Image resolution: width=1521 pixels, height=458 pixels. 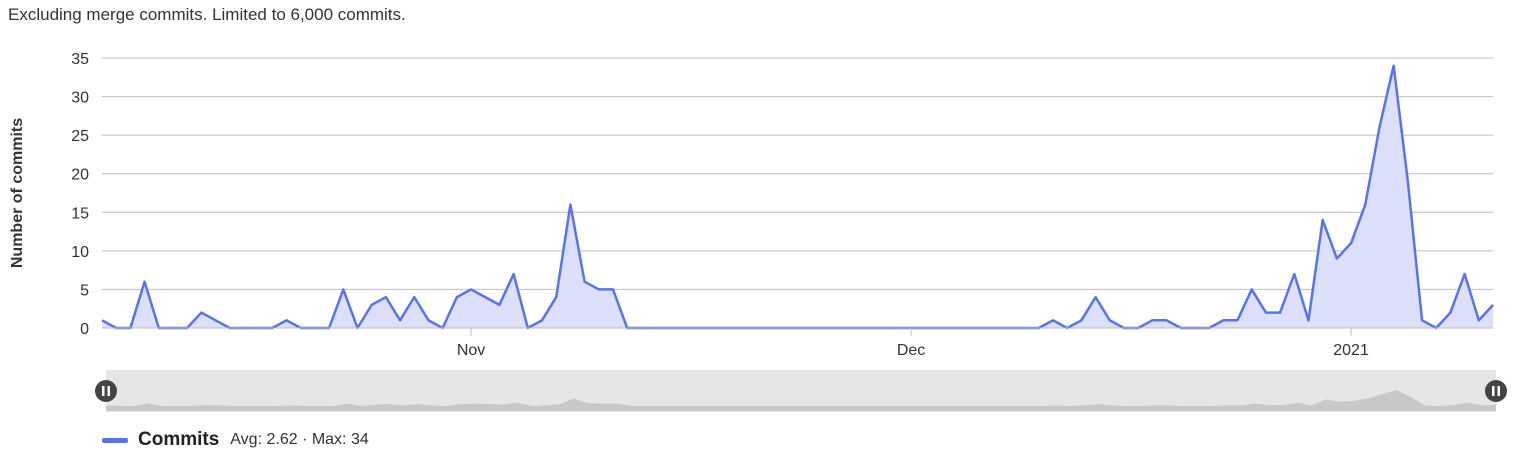 I want to click on legend-label: Commits, so click(x=179, y=439).